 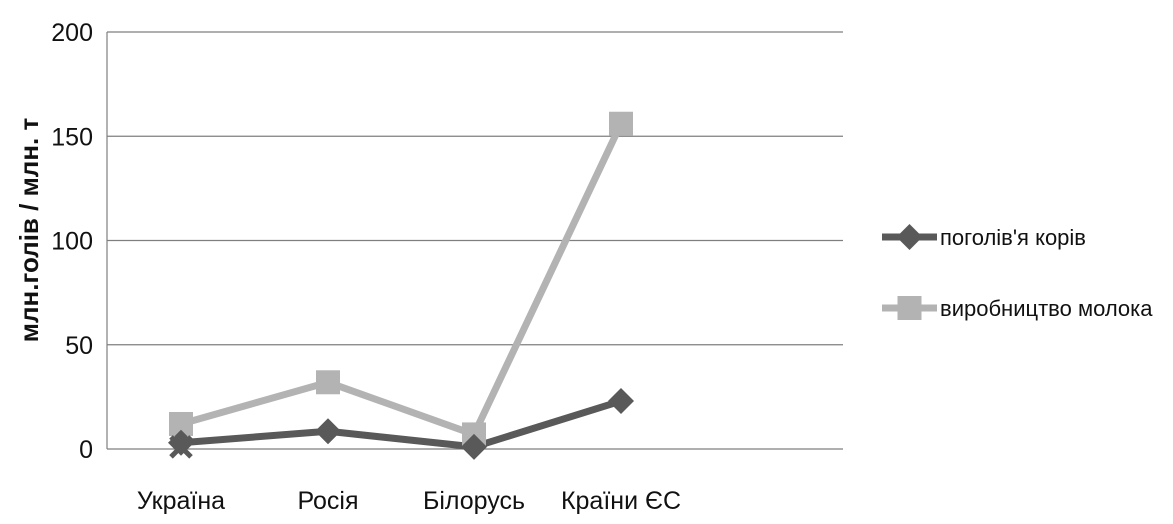 I want to click on y-tick-label: 200, so click(x=72, y=33).